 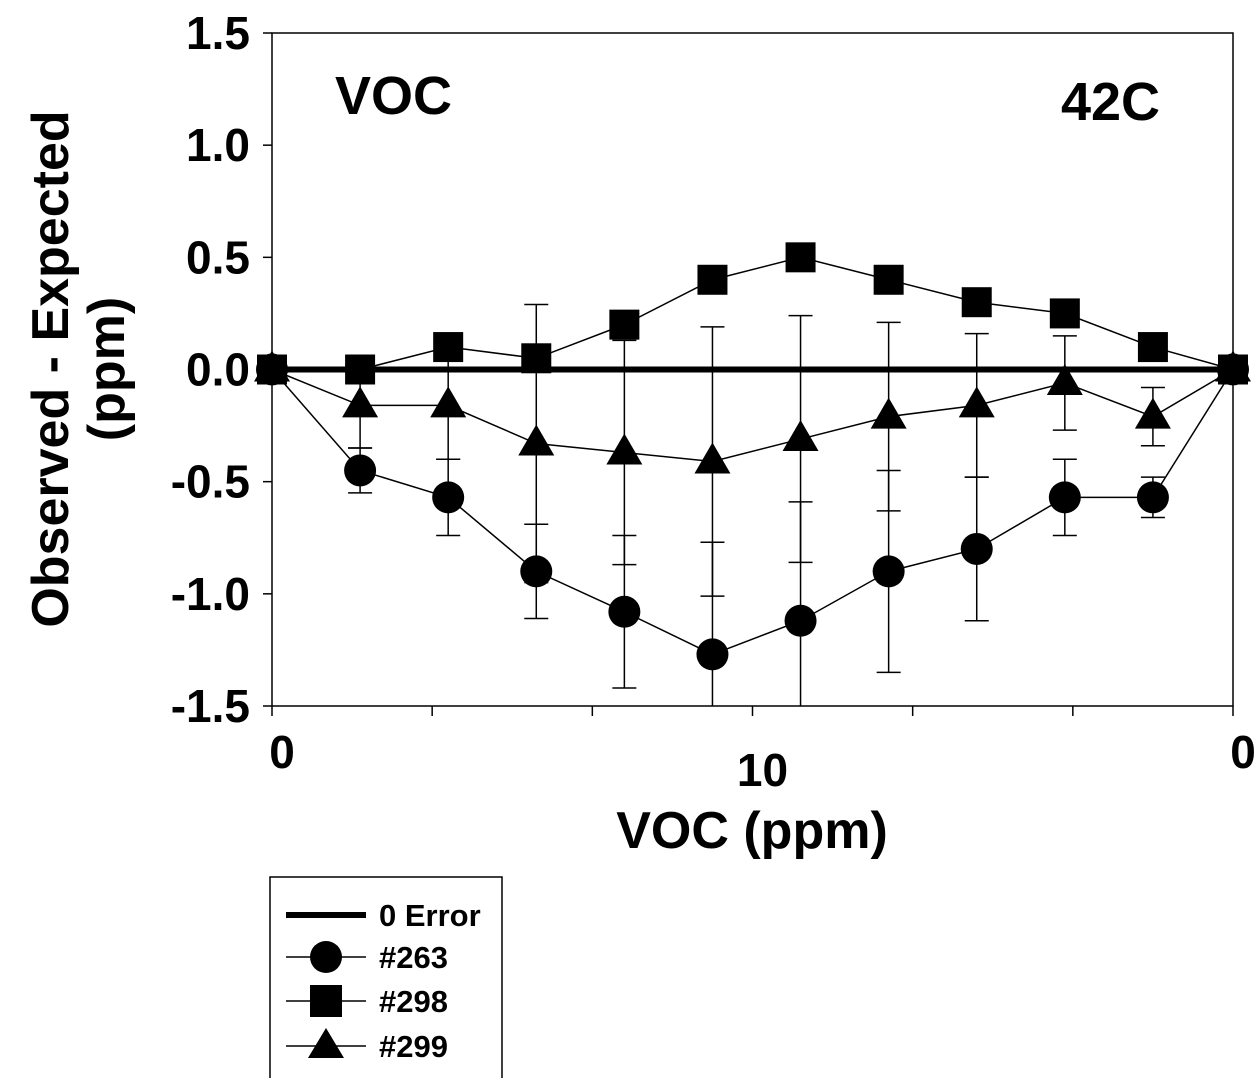 I want to click on legend-box, so click(x=386, y=977).